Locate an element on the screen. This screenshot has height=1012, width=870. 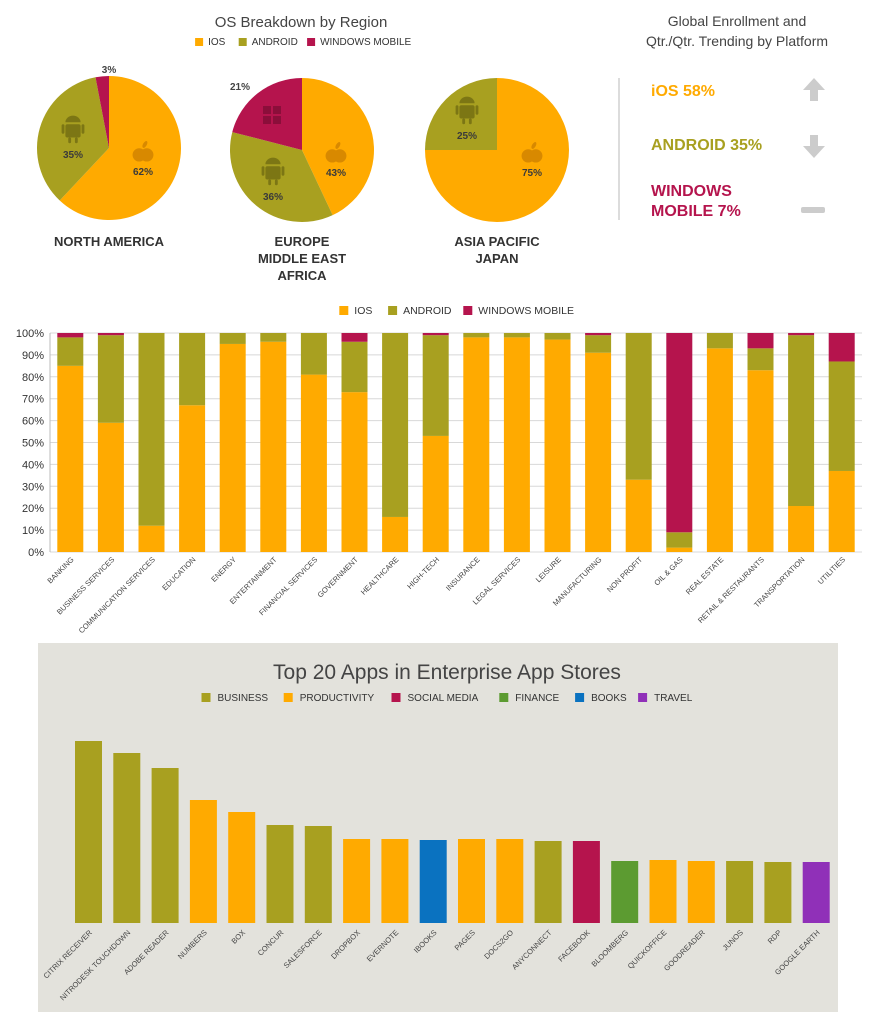
x-label-education: EDUCATION is located at coordinates (178, 573).